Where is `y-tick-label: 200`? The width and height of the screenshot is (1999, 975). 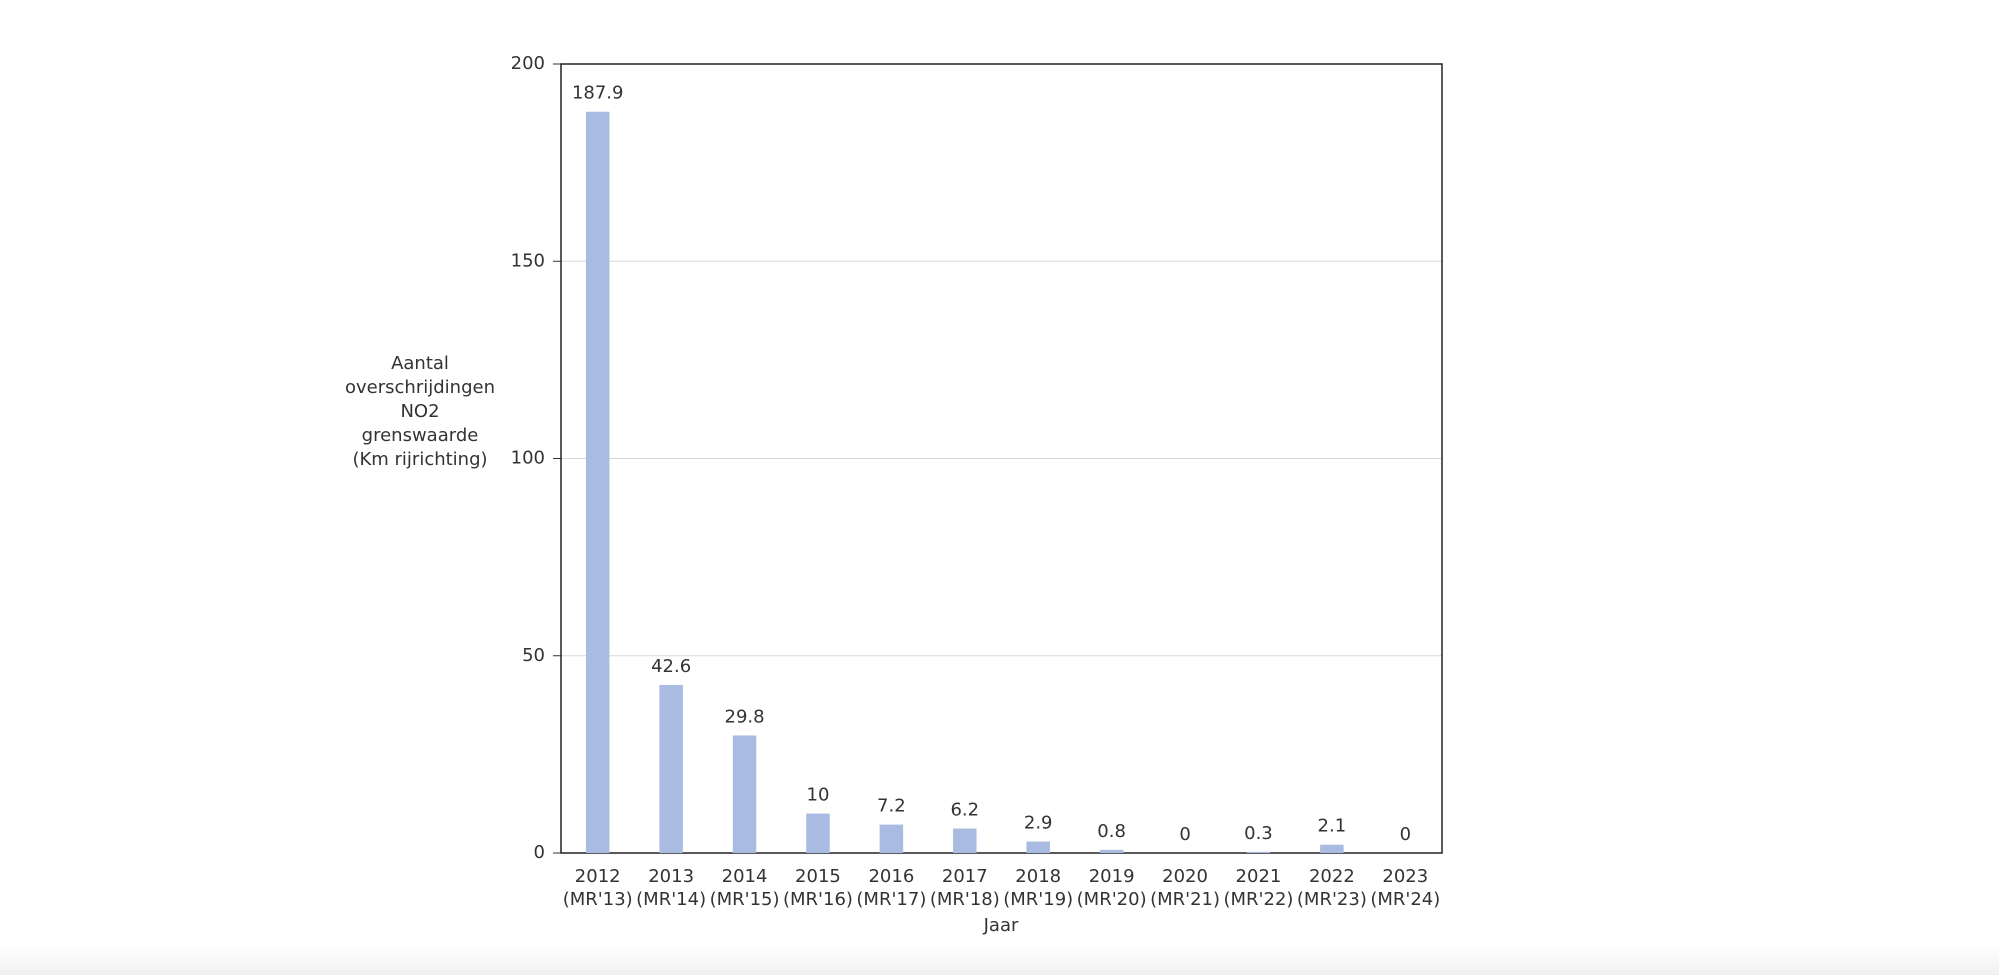 y-tick-label: 200 is located at coordinates (528, 63).